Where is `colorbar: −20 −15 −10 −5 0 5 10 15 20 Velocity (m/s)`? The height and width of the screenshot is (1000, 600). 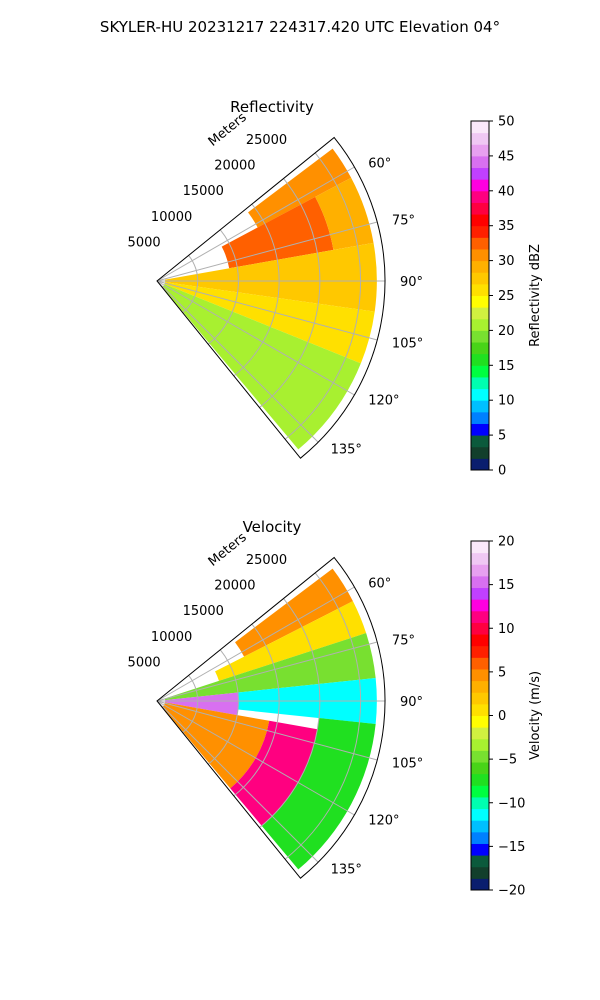
colorbar: −20 −15 −10 −5 0 5 10 15 20 Velocity (m/s) is located at coordinates (506, 717).